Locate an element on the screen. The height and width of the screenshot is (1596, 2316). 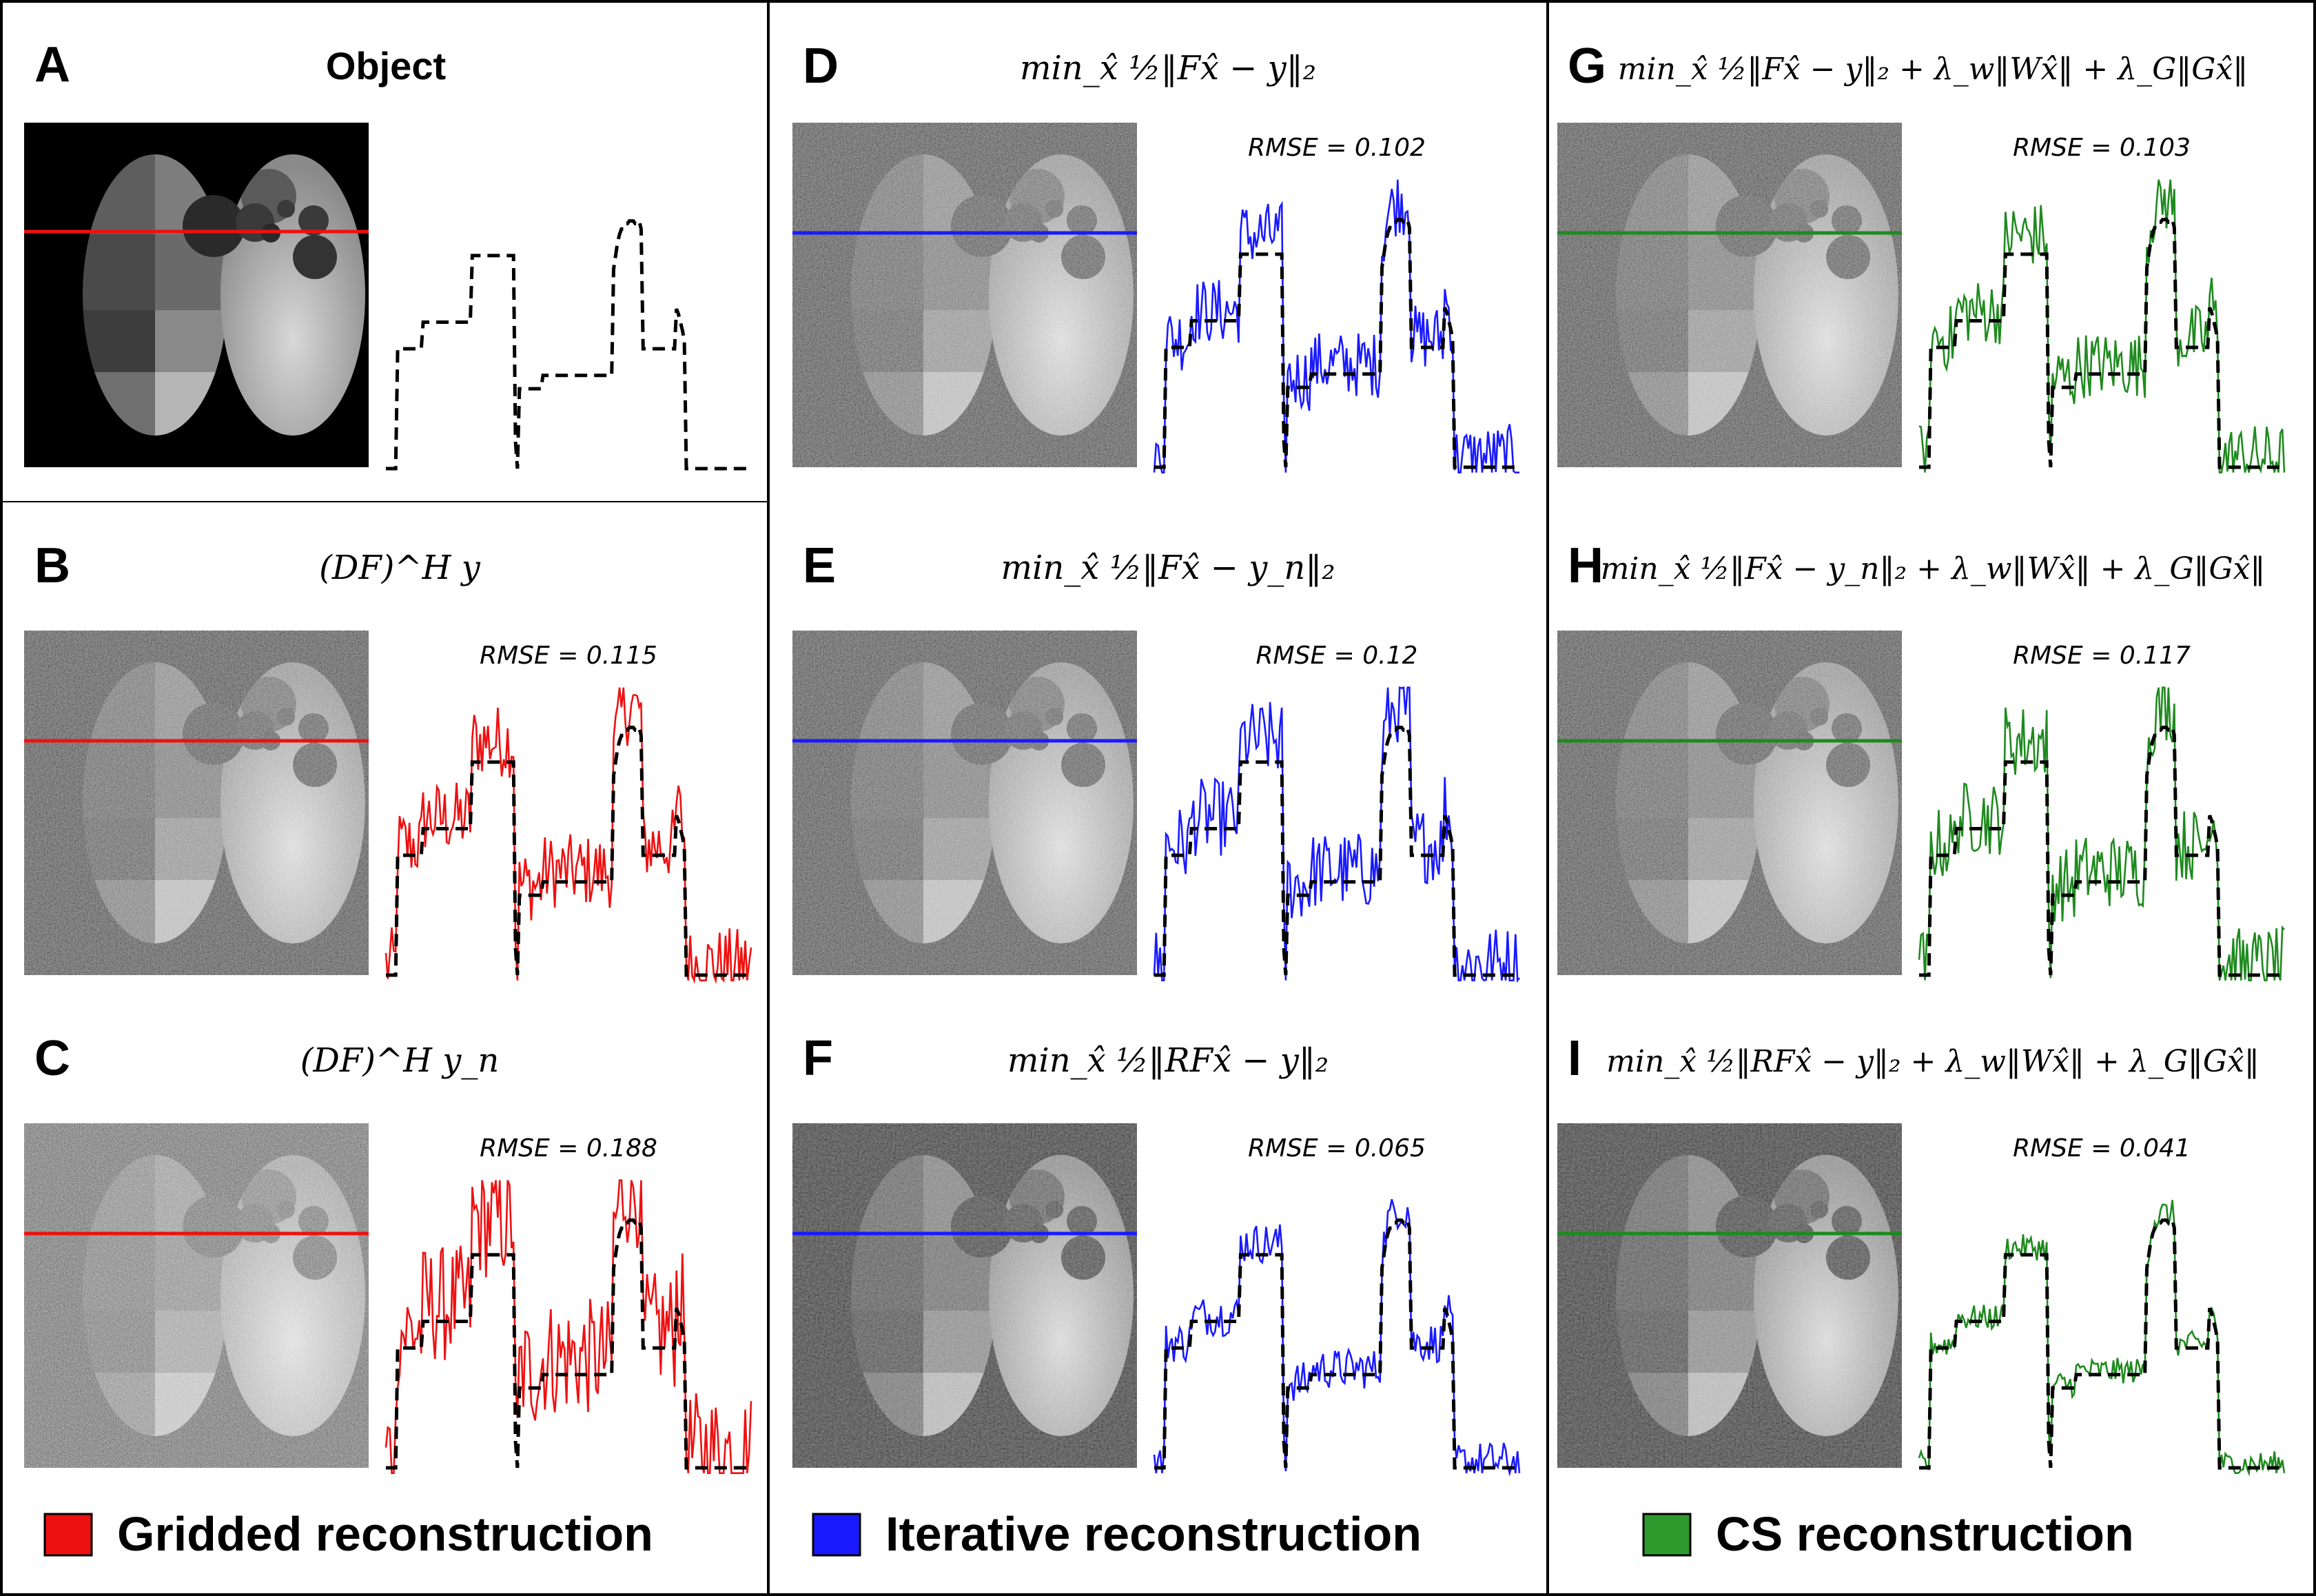
legend-item: Iterative reconstruction is located at coordinates (1117, 1534).